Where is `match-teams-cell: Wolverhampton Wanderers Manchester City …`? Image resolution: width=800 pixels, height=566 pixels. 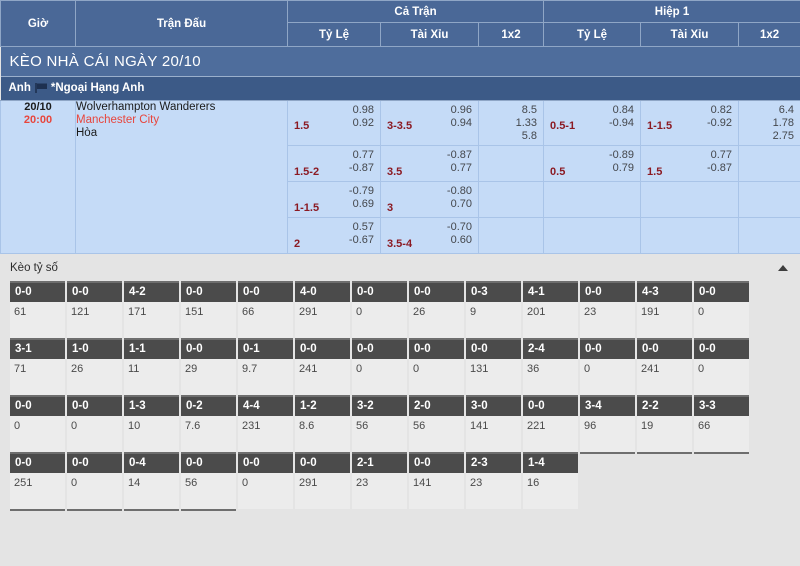
match-teams-cell: Wolverhampton Wanderers Manchester City … is located at coordinates (182, 177).